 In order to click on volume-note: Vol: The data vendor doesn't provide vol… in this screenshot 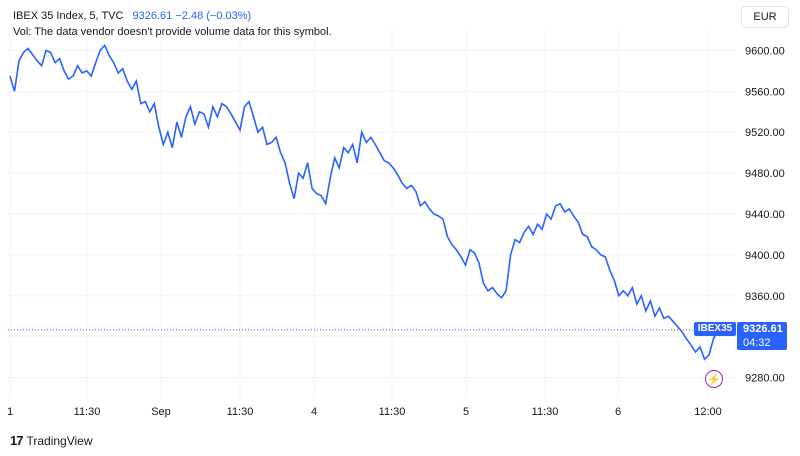, I will do `click(172, 32)`.